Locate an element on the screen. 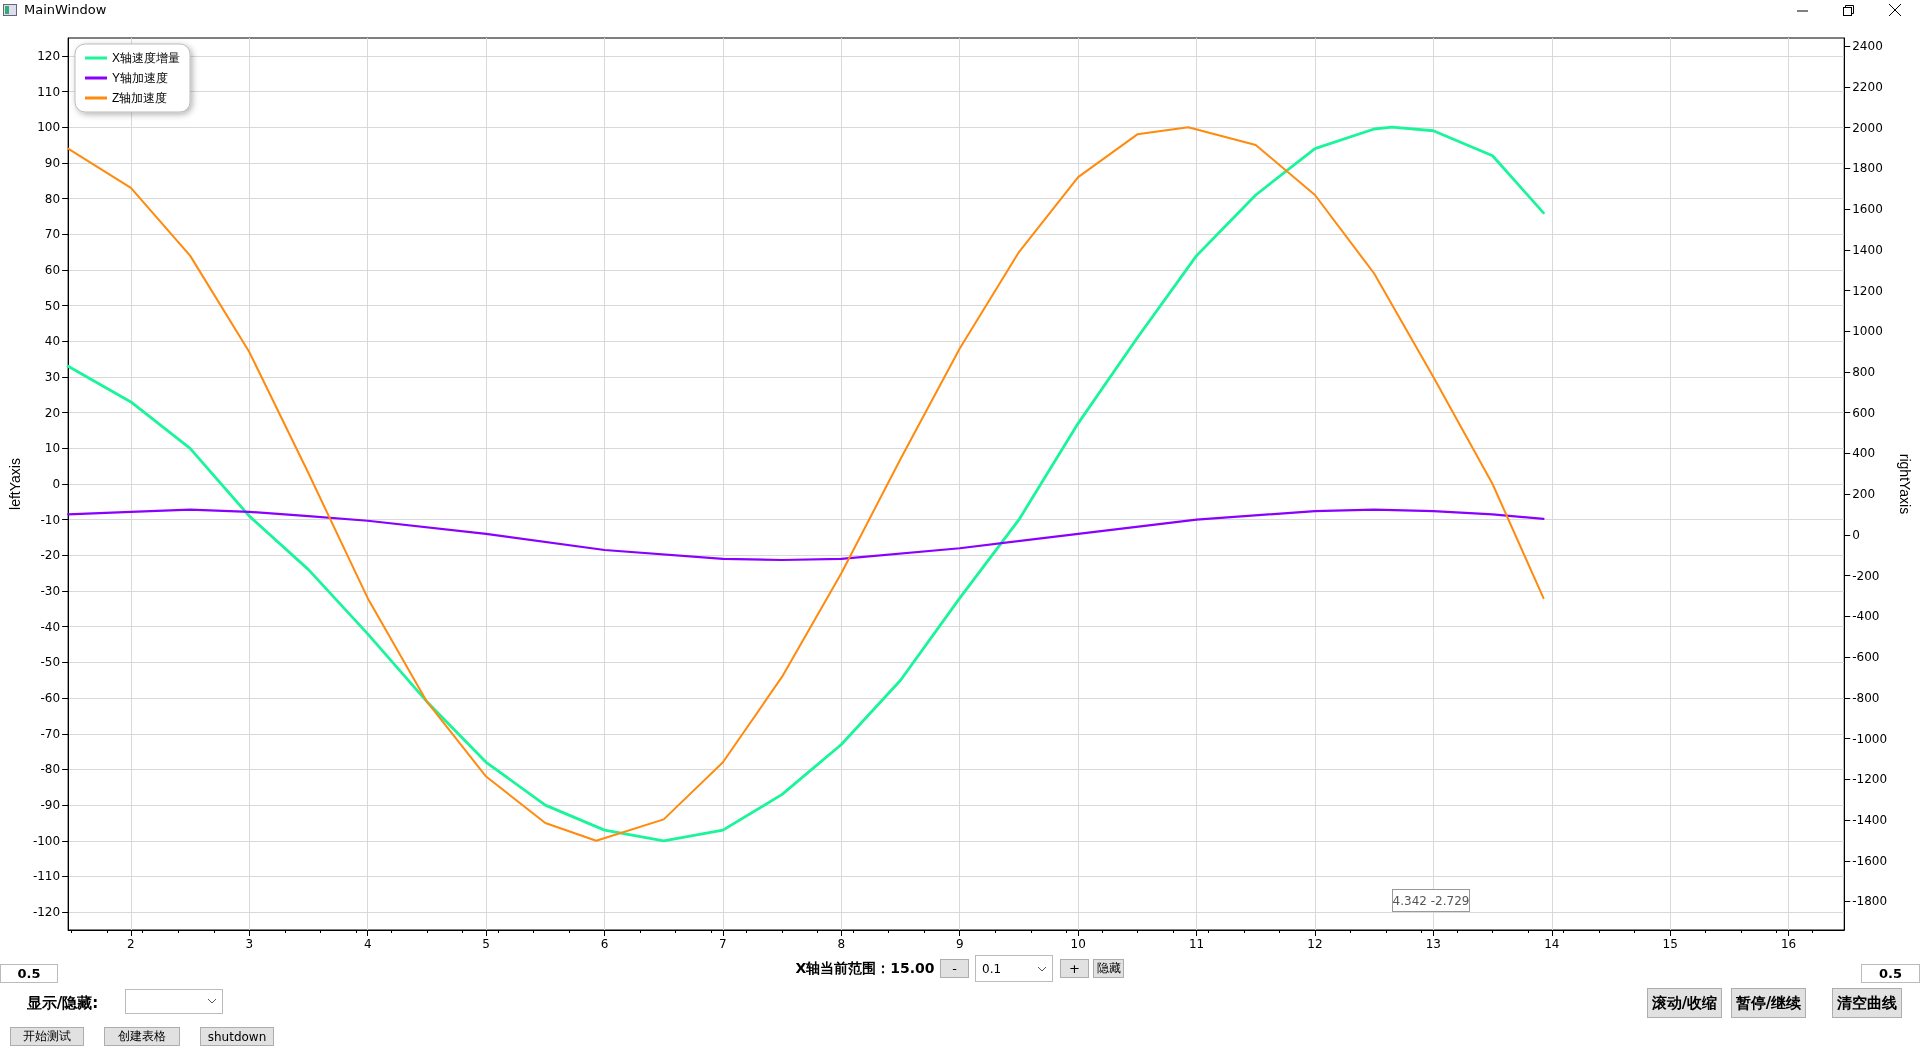 The height and width of the screenshot is (1050, 1920). text: 滚动/收缩 is located at coordinates (1684, 1003).